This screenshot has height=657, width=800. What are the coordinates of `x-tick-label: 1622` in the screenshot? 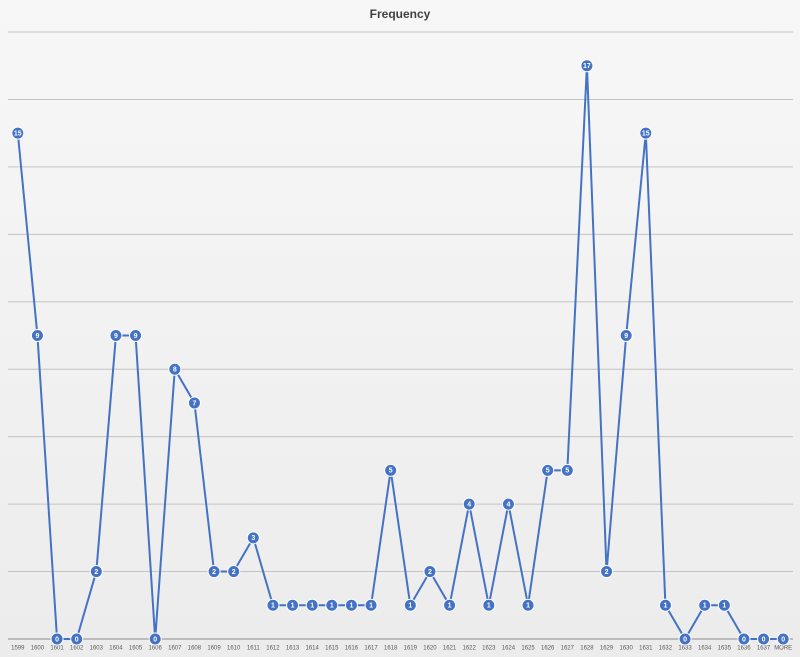 It's located at (470, 649).